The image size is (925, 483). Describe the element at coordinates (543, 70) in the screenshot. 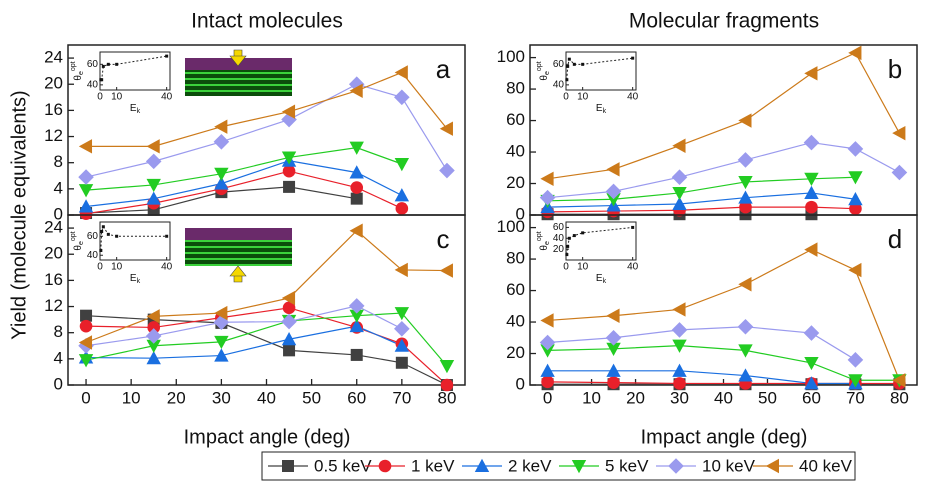

I see `inset-y-label: θeopt` at that location.